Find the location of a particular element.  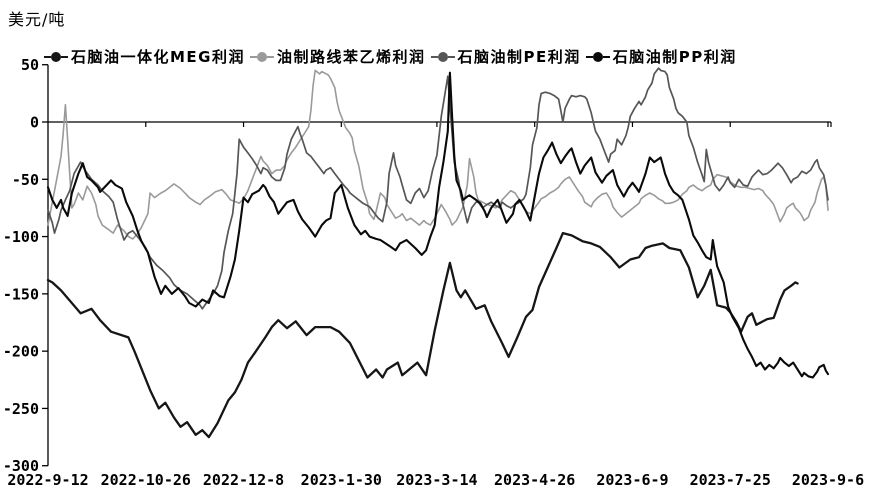

svg-text: -300 is located at coordinates (21, 466).